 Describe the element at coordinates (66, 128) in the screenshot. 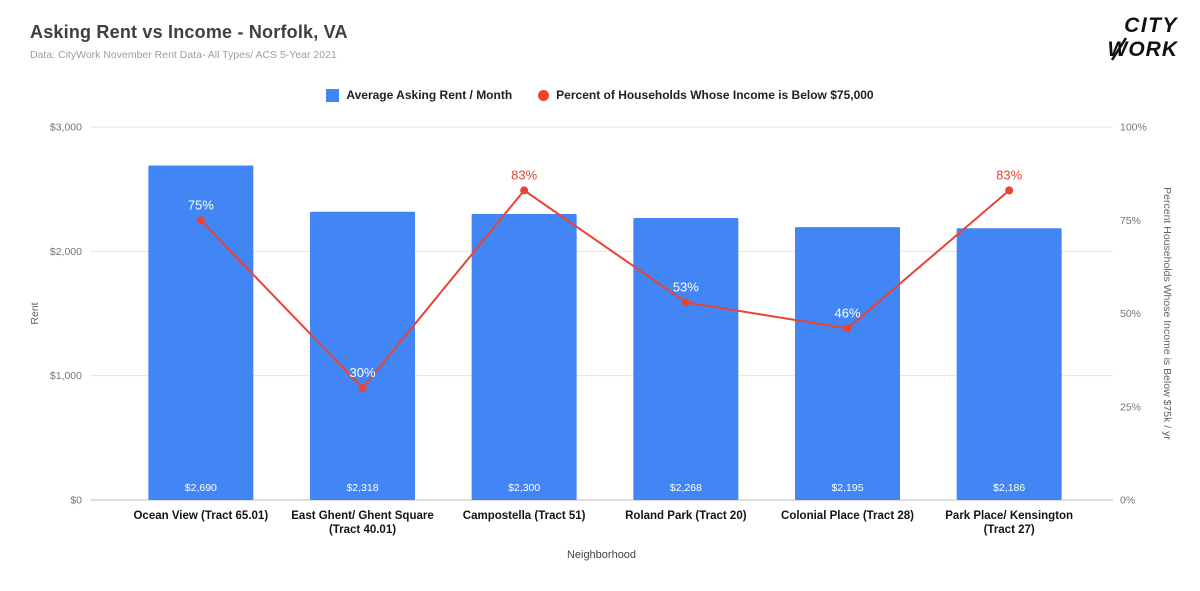

I see `left-axis-tick-label: $3,000` at that location.